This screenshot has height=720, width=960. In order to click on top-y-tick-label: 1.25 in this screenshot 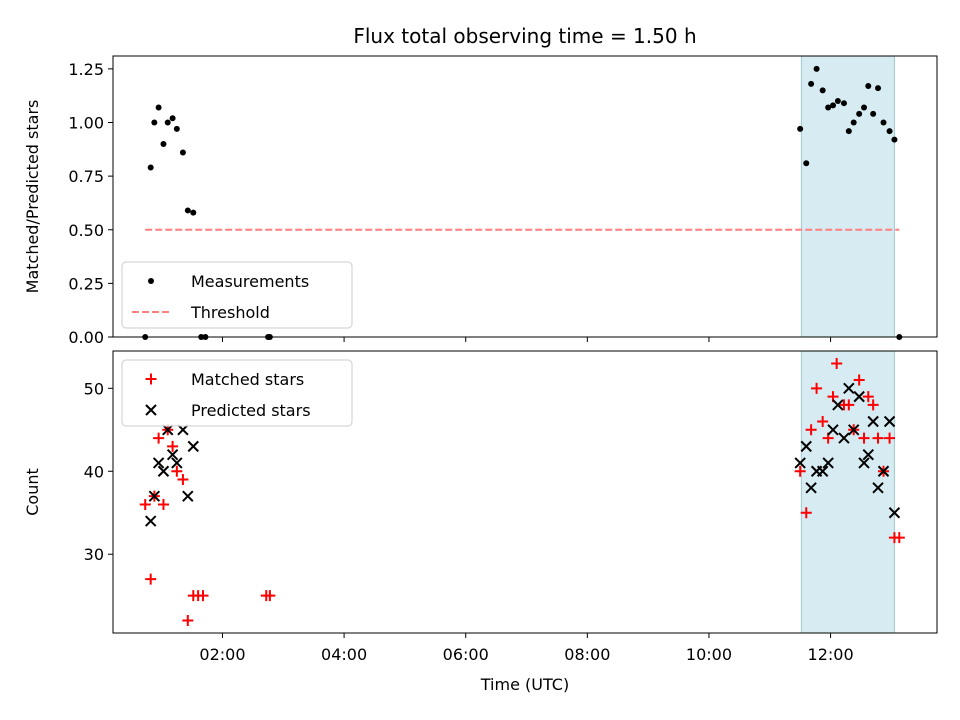, I will do `click(86, 69)`.